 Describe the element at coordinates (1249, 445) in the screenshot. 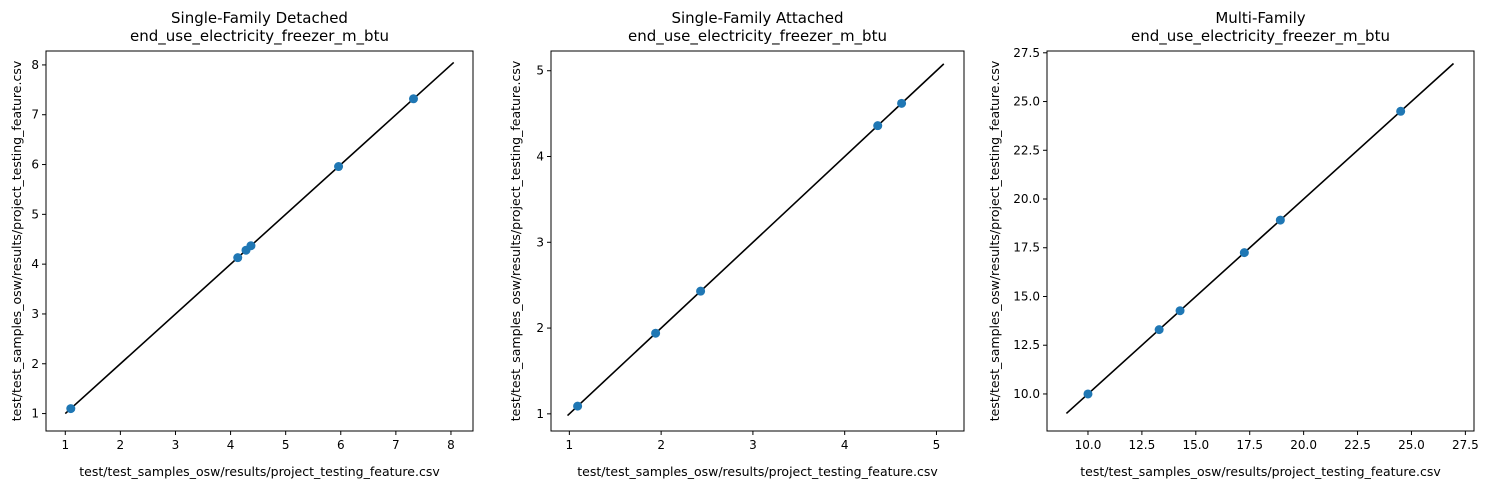

I see `x-tick-label: 17.5` at that location.